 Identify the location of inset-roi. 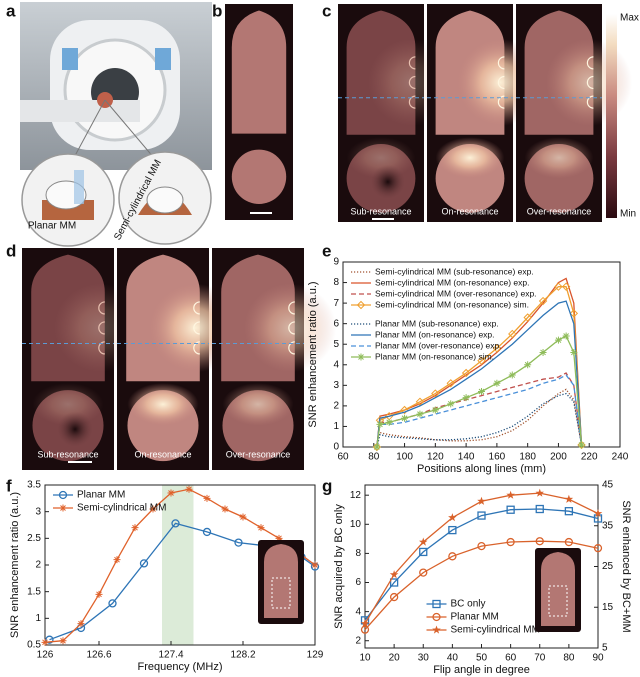
(281, 593).